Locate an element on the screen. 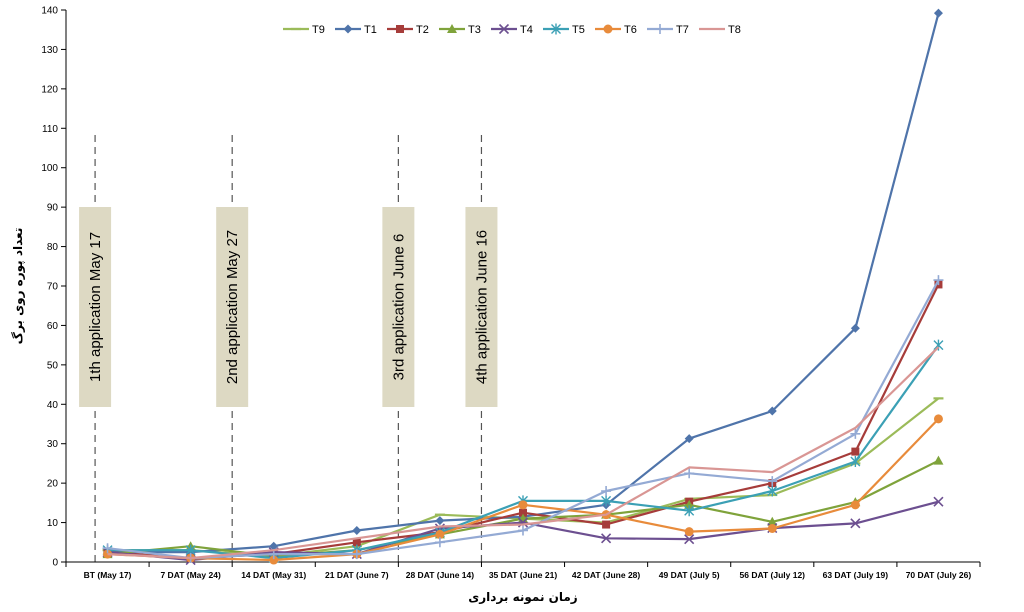 Image resolution: width=1024 pixels, height=612 pixels. y-tick-label: 20 is located at coordinates (53, 484).